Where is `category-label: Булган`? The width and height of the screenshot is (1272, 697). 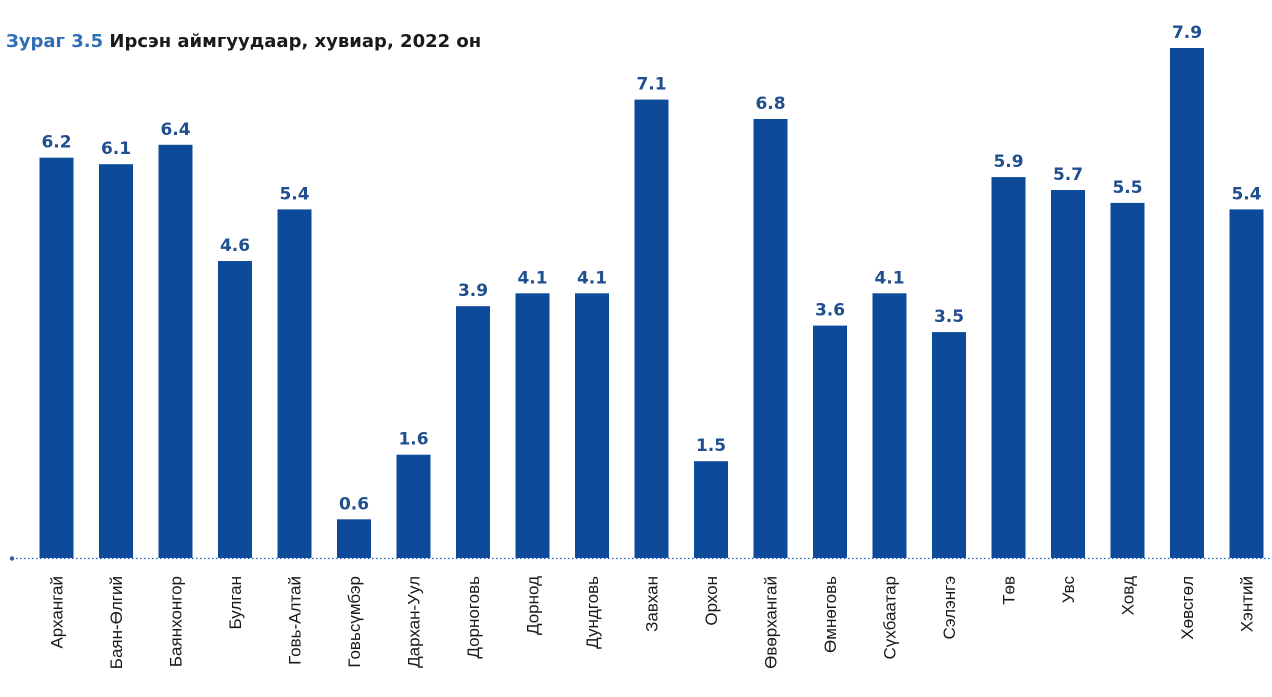 category-label: Булган is located at coordinates (235, 603).